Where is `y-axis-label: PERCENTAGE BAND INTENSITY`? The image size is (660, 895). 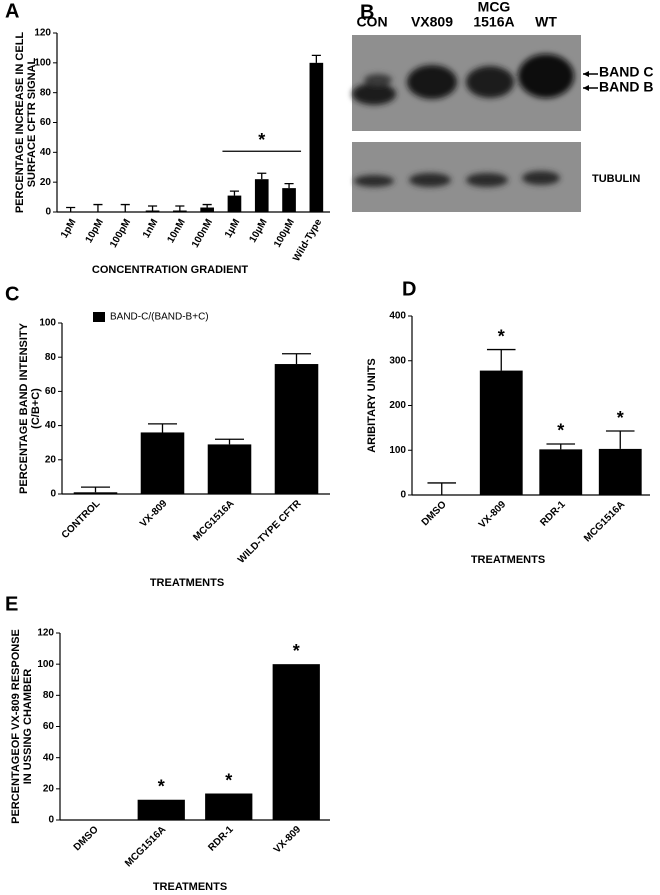 y-axis-label: PERCENTAGE BAND INTENSITY is located at coordinates (24, 408).